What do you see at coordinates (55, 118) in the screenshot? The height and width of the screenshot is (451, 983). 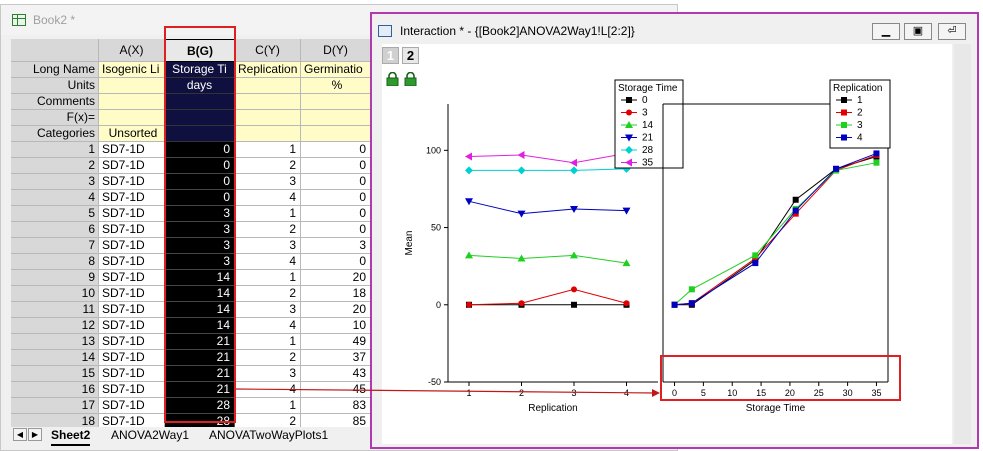 I see `meta-row-label: F(x)=` at bounding box center [55, 118].